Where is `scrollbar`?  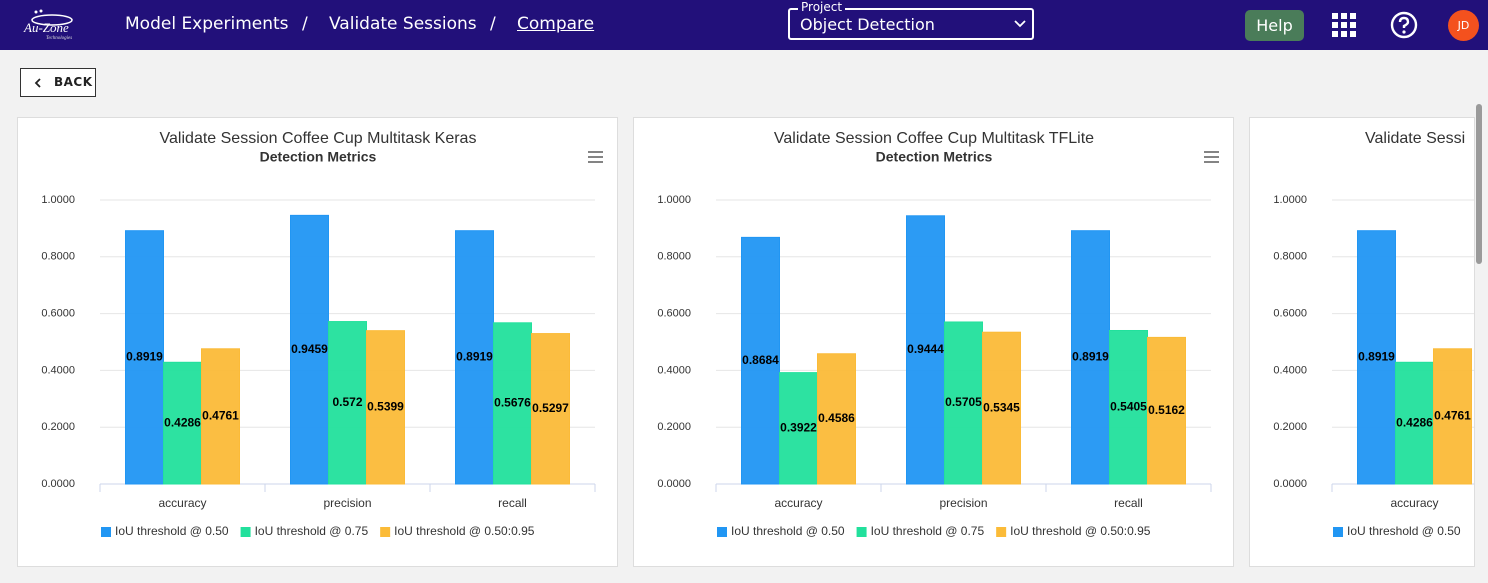
scrollbar is located at coordinates (1479, 184).